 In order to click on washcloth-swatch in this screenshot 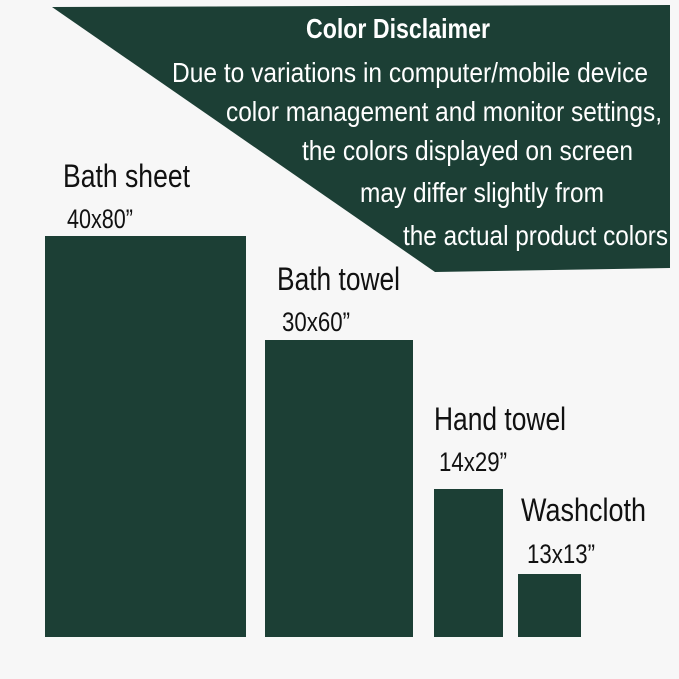, I will do `click(549, 605)`.